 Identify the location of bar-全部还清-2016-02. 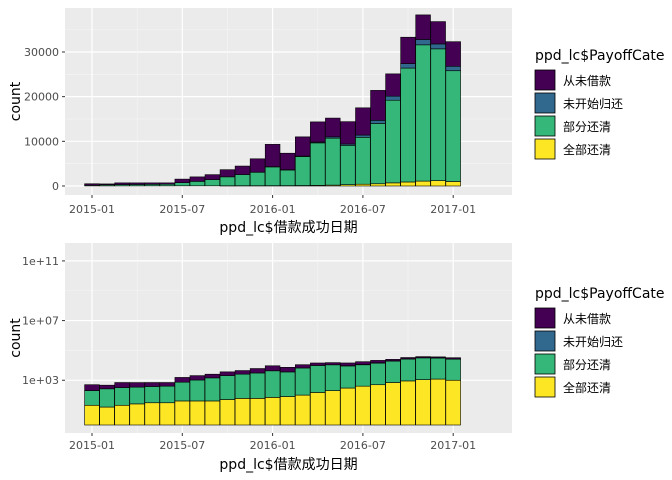
(287, 411).